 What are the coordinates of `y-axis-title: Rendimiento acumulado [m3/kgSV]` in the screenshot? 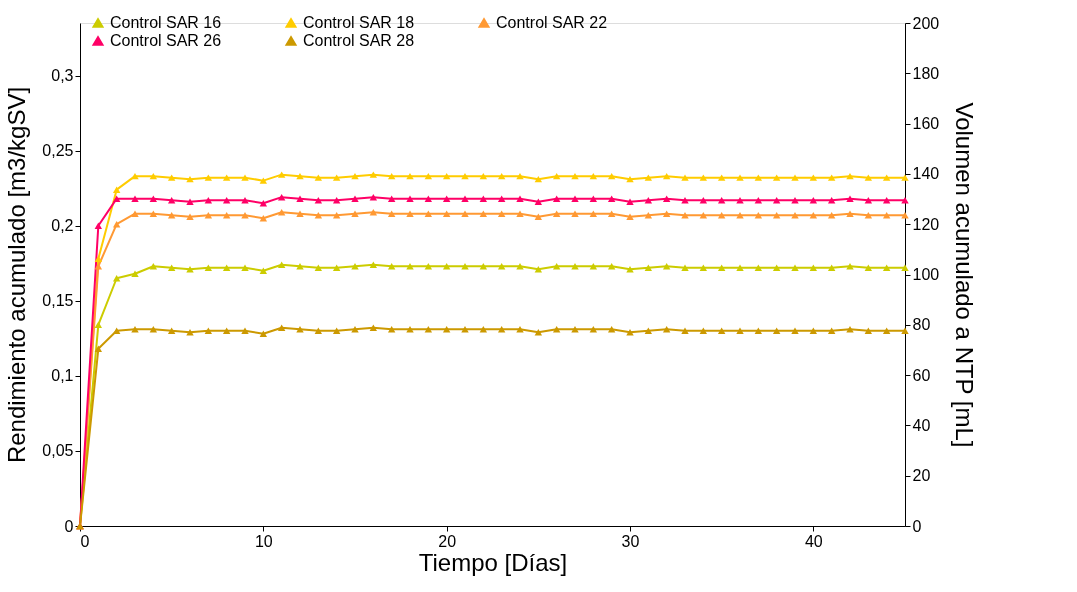 It's located at (17, 275).